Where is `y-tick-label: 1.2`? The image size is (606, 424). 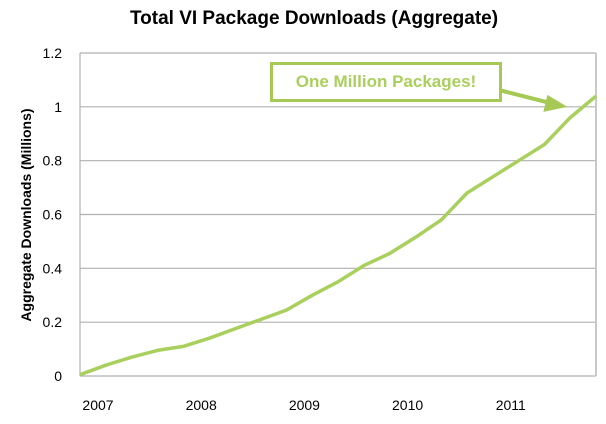
y-tick-label: 1.2 is located at coordinates (53, 53).